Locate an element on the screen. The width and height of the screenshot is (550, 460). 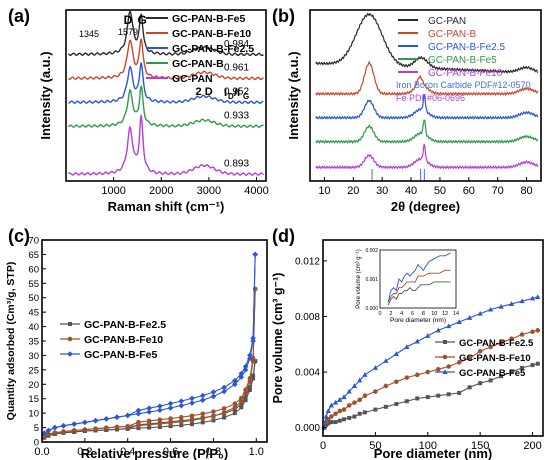
x-tick-label: 40 is located at coordinates (411, 191).